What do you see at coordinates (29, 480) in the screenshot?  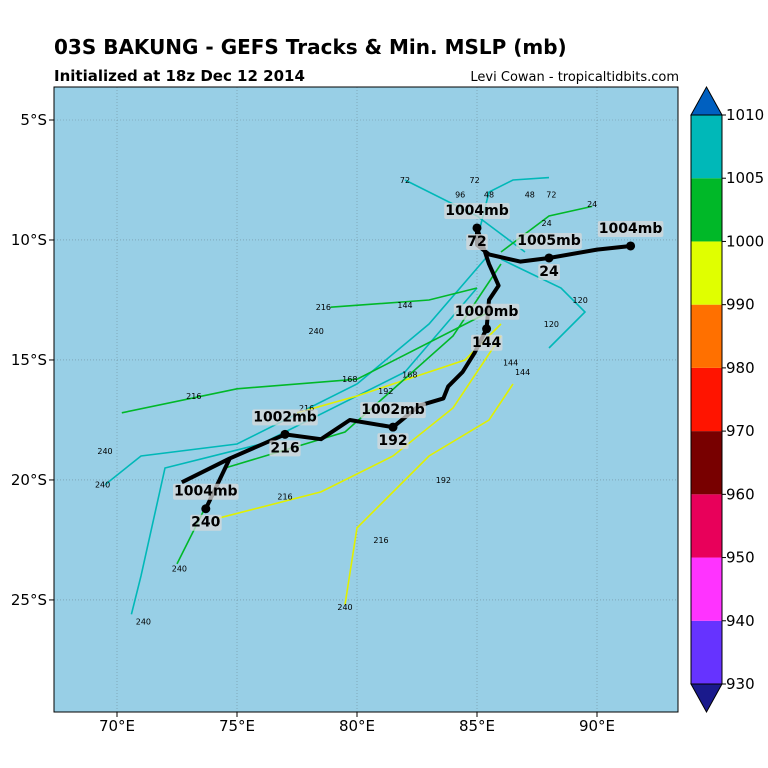 I see `y-tick-label: 20°S` at bounding box center [29, 480].